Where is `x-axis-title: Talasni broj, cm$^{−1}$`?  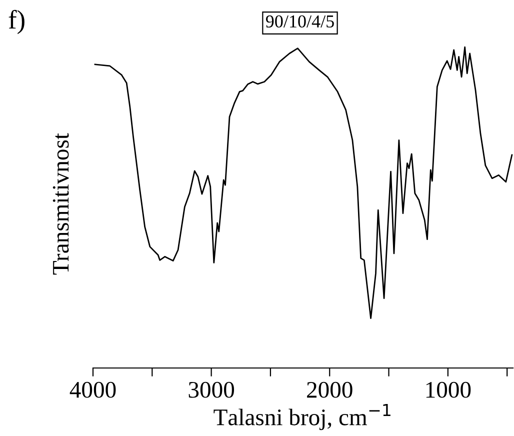
x-axis-title: Talasni broj, cm$^{−1}$ is located at coordinates (302, 417).